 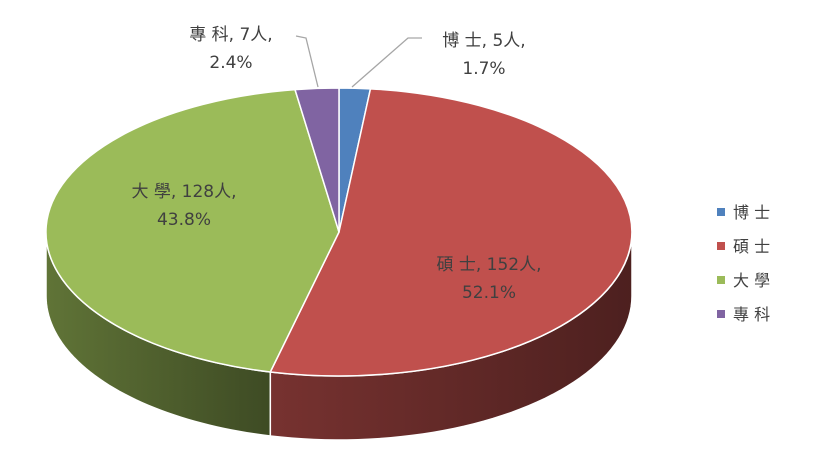 I want to click on data-label-1: 碩 士, 152人, 52.1%, so click(x=488, y=279).